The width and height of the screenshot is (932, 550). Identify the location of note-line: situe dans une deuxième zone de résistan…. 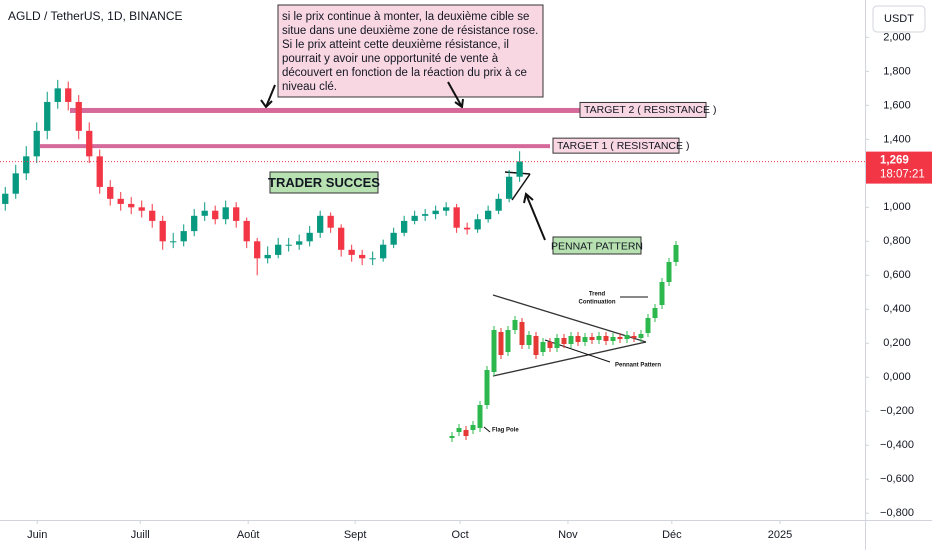
(410, 31).